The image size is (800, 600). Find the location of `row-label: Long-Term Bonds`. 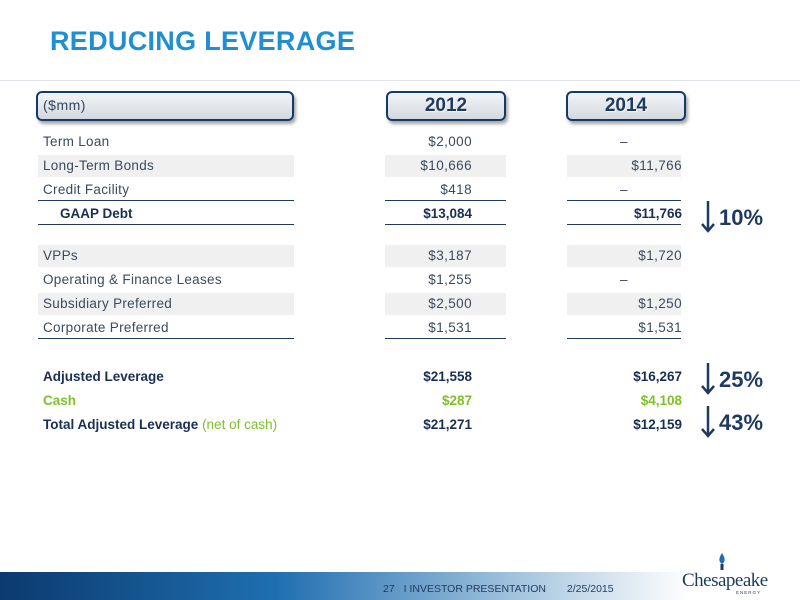

row-label: Long-Term Bonds is located at coordinates (99, 165).